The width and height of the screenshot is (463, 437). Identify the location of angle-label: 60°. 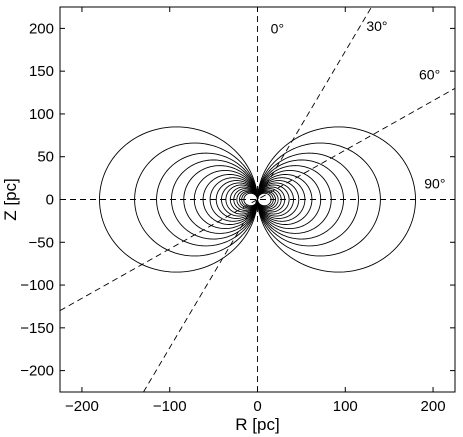
(429, 75).